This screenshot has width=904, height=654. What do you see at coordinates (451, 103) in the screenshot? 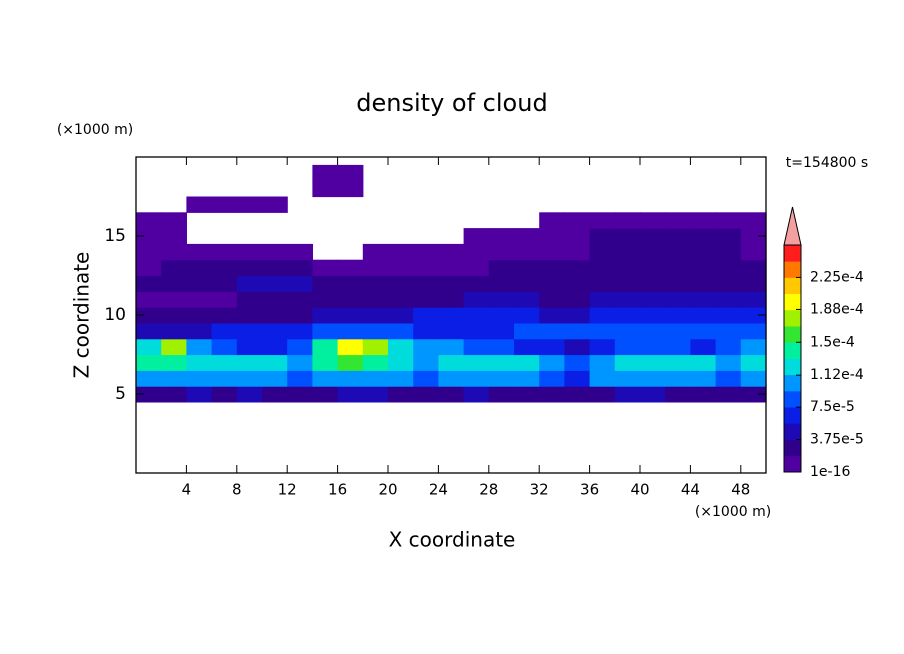
I see `chart-title: density of cloud` at bounding box center [451, 103].